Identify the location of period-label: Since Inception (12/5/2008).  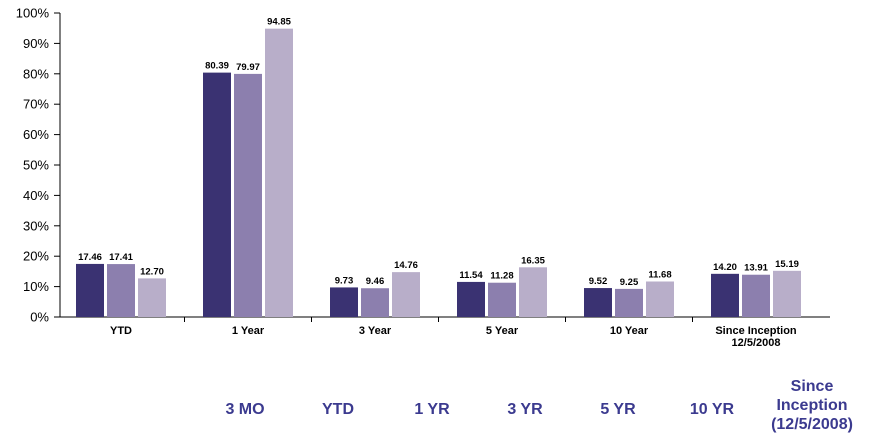
(812, 405).